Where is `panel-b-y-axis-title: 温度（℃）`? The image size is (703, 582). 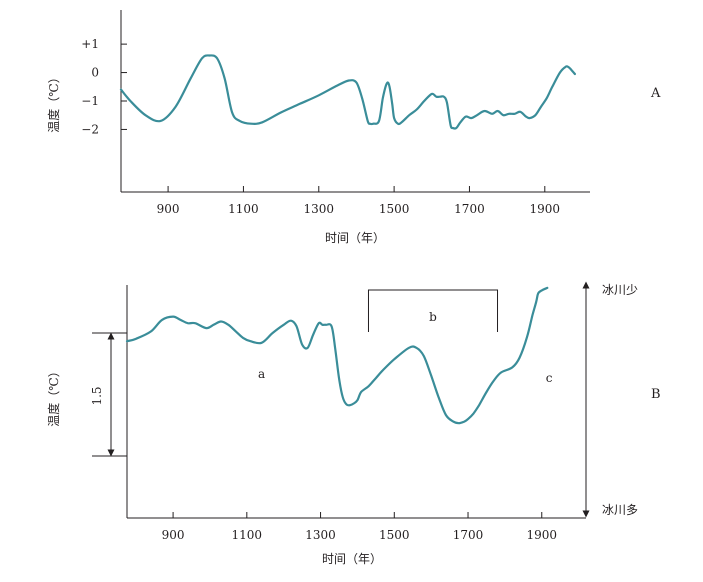
panel-b-y-axis-title: 温度（℃） is located at coordinates (53, 395).